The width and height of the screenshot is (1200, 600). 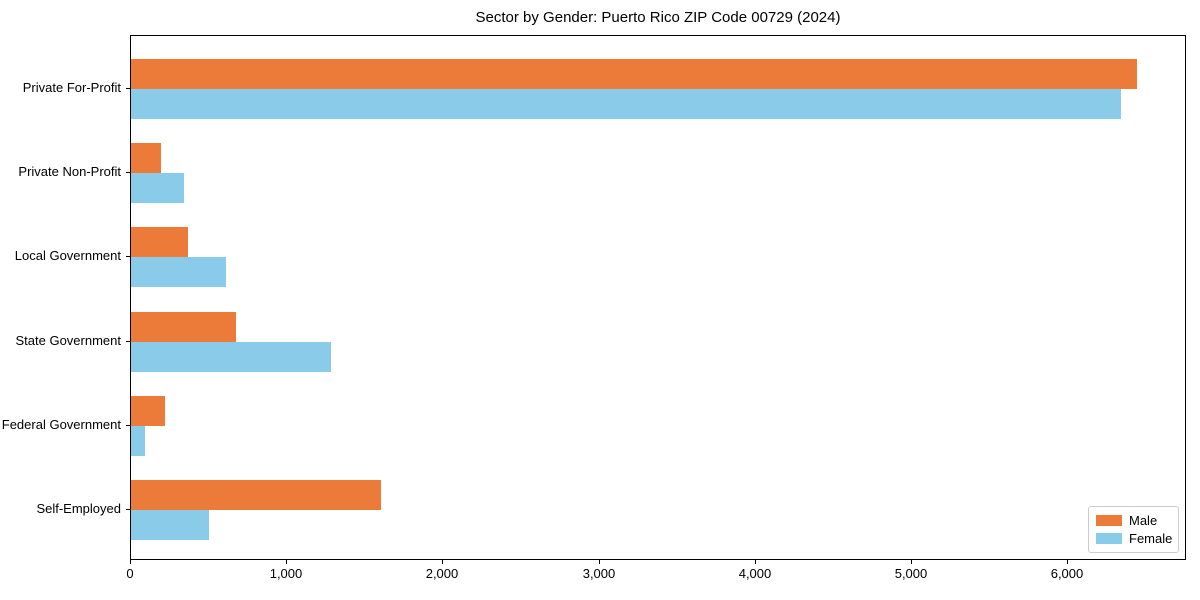 I want to click on bar-female-self-employed, so click(x=170, y=525).